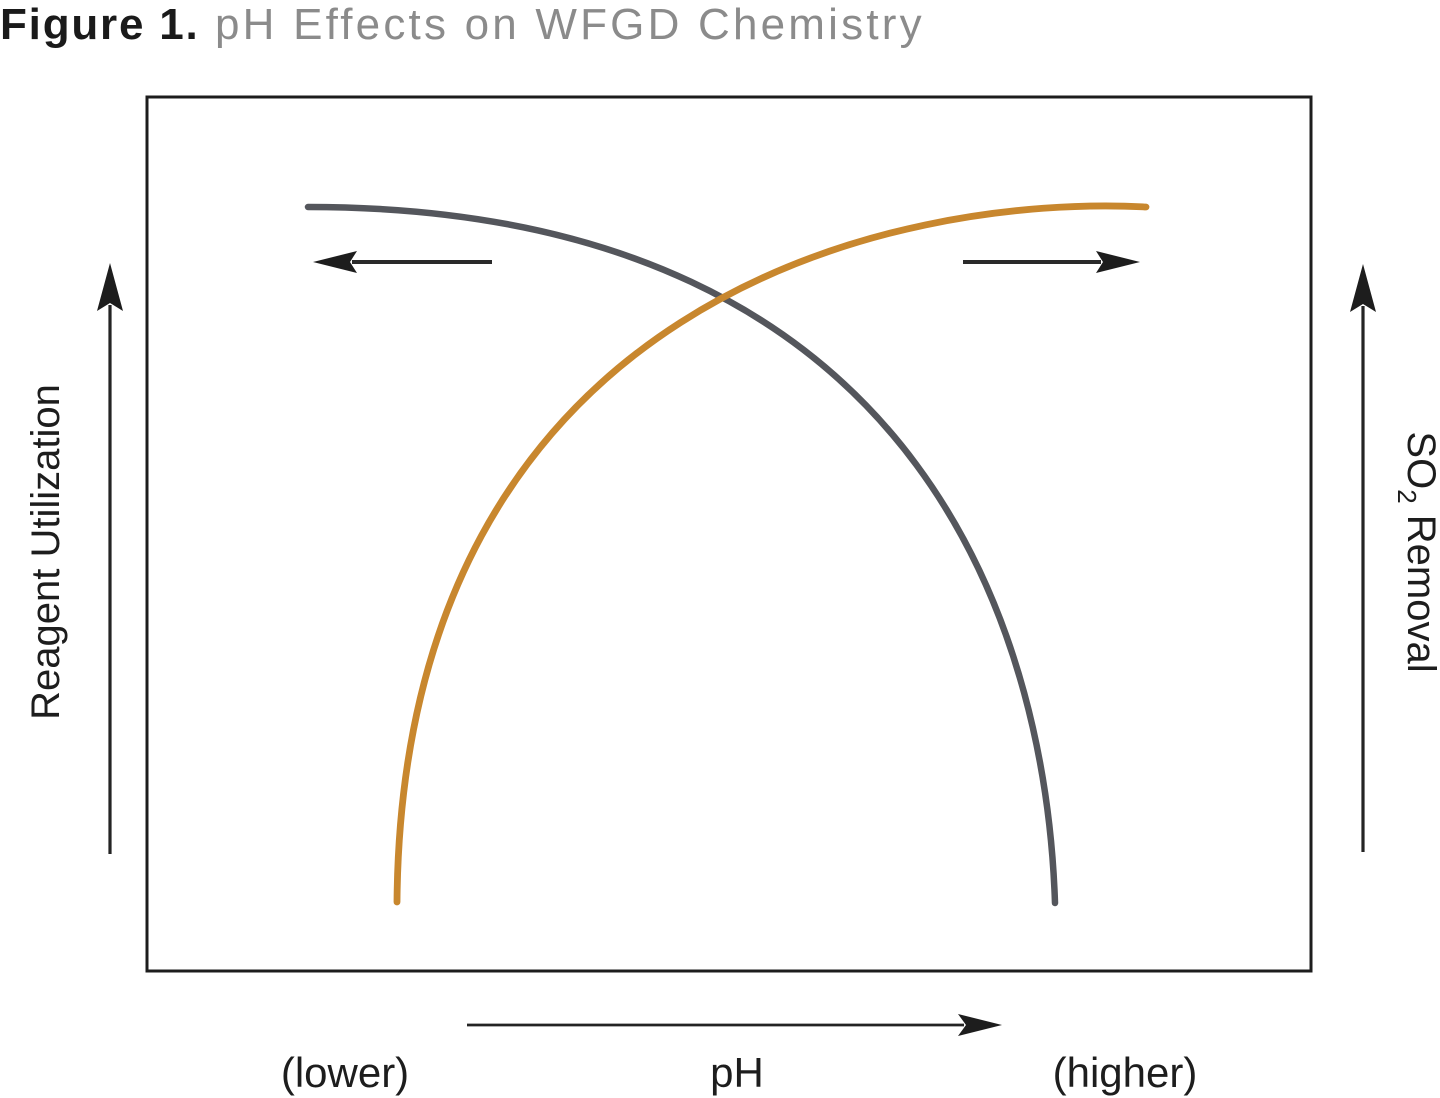 The width and height of the screenshot is (1440, 1098). Describe the element at coordinates (1416, 551) in the screenshot. I see `svg-text: SO2 Removal` at that location.